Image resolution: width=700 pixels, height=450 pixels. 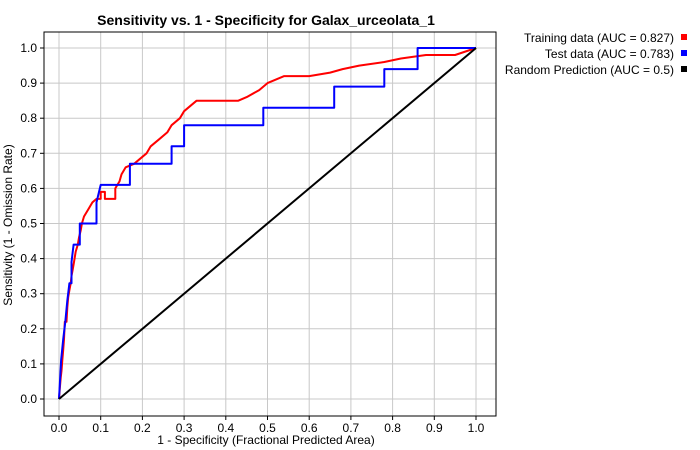 What do you see at coordinates (28, 329) in the screenshot?
I see `y-tick-label: 0.2` at bounding box center [28, 329].